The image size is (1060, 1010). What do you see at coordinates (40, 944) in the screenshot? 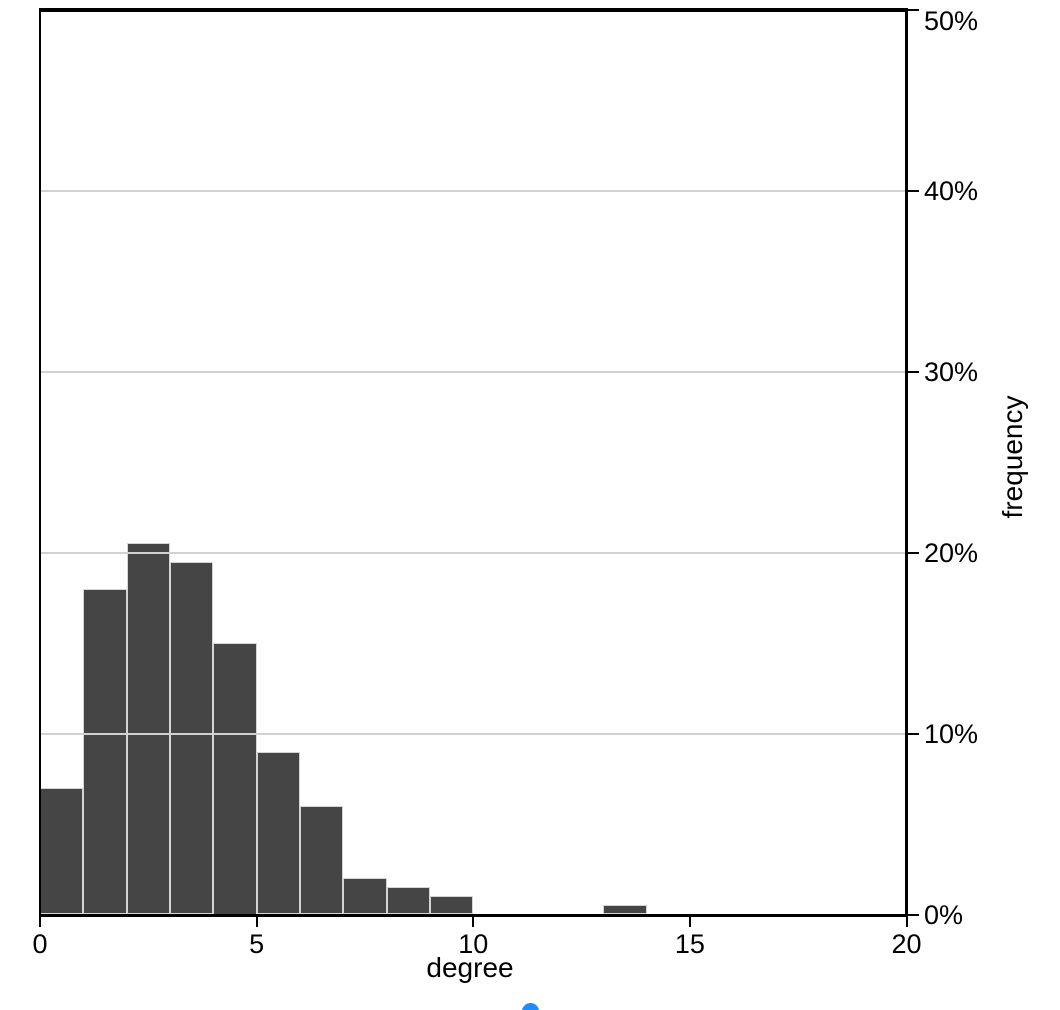
I see `x-tick-label: 0` at bounding box center [40, 944].